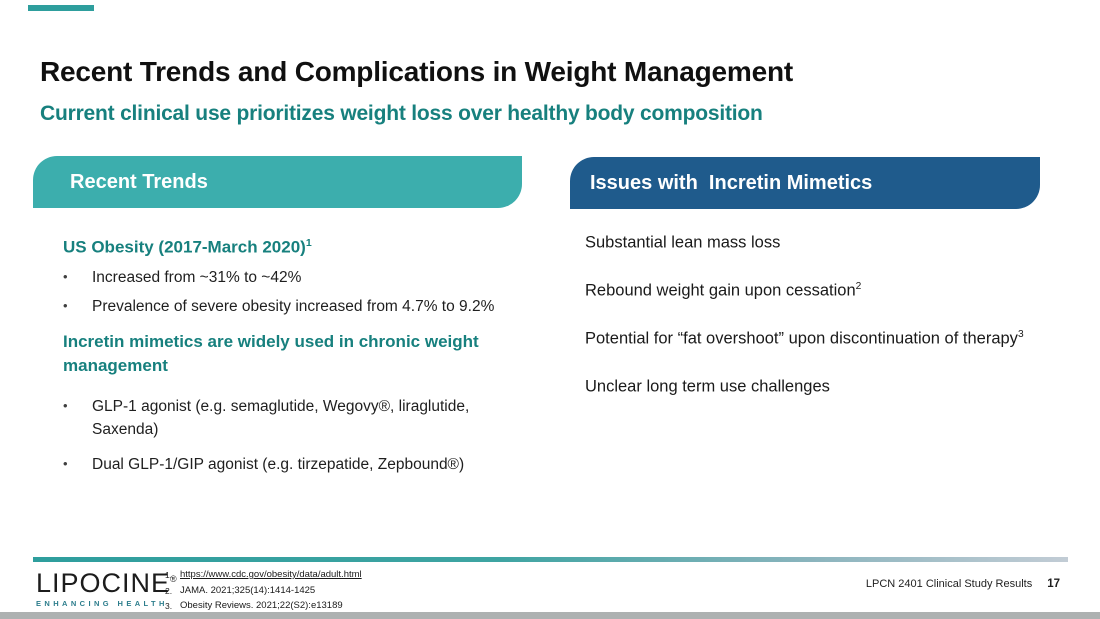 This screenshot has width=1100, height=619. I want to click on issue-item: Unclear long term use challenges, so click(830, 385).